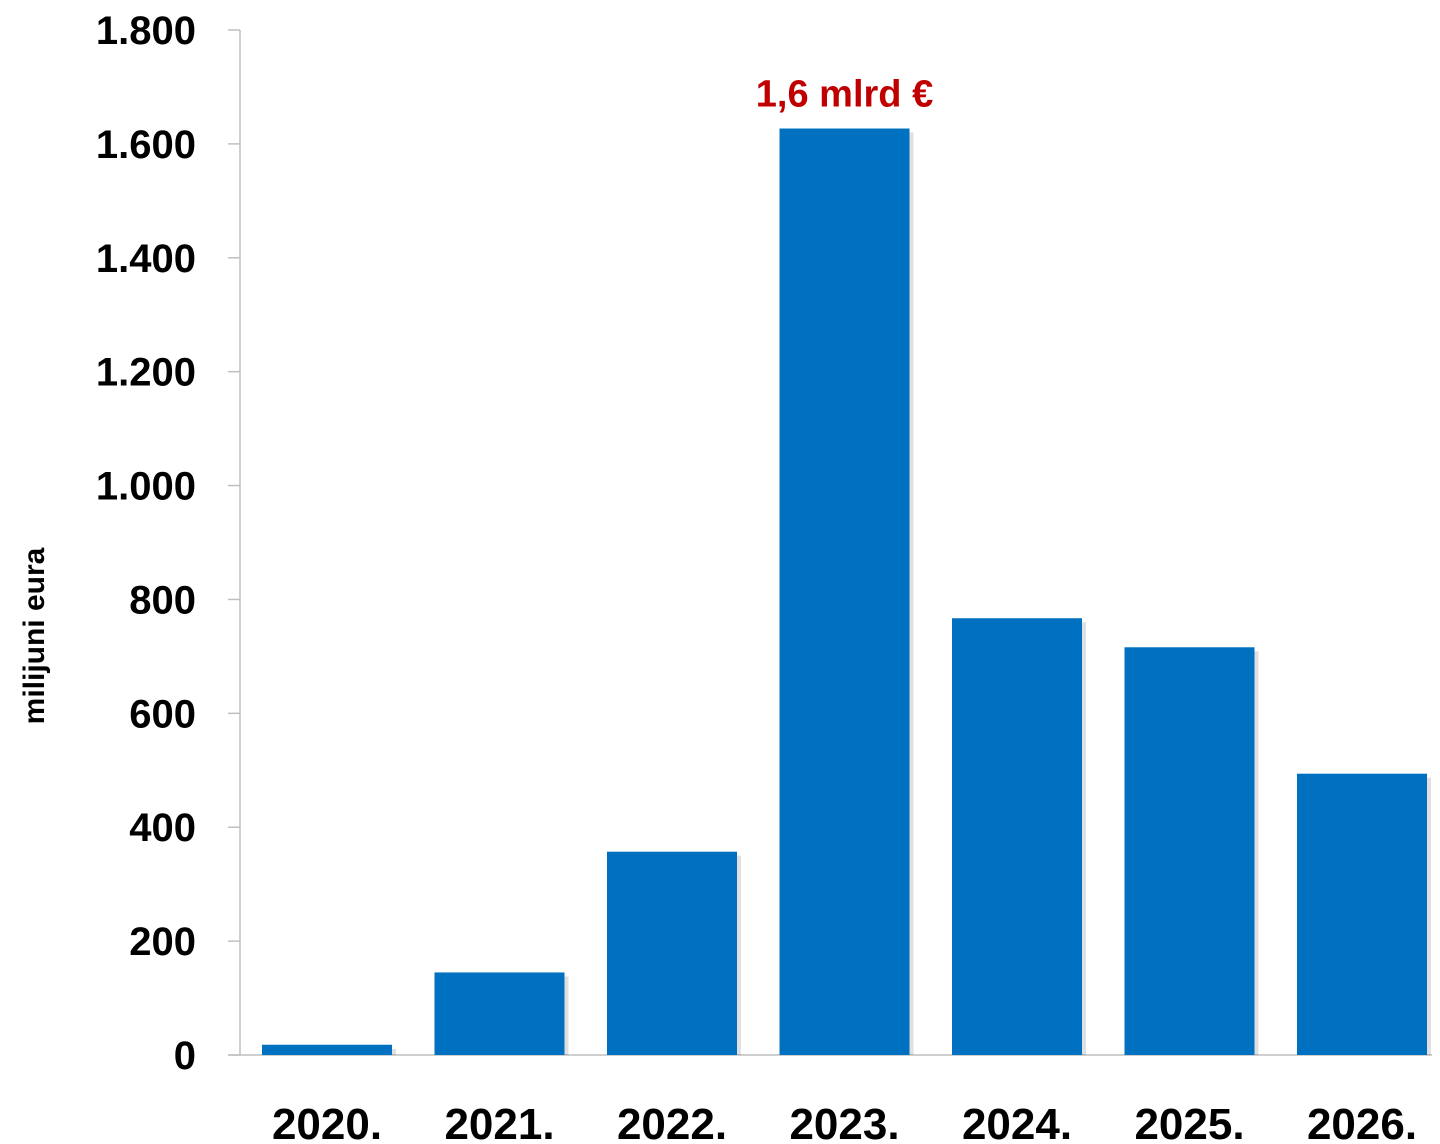 The image size is (1440, 1144). I want to click on y-tick-label: 1.200, so click(146, 373).